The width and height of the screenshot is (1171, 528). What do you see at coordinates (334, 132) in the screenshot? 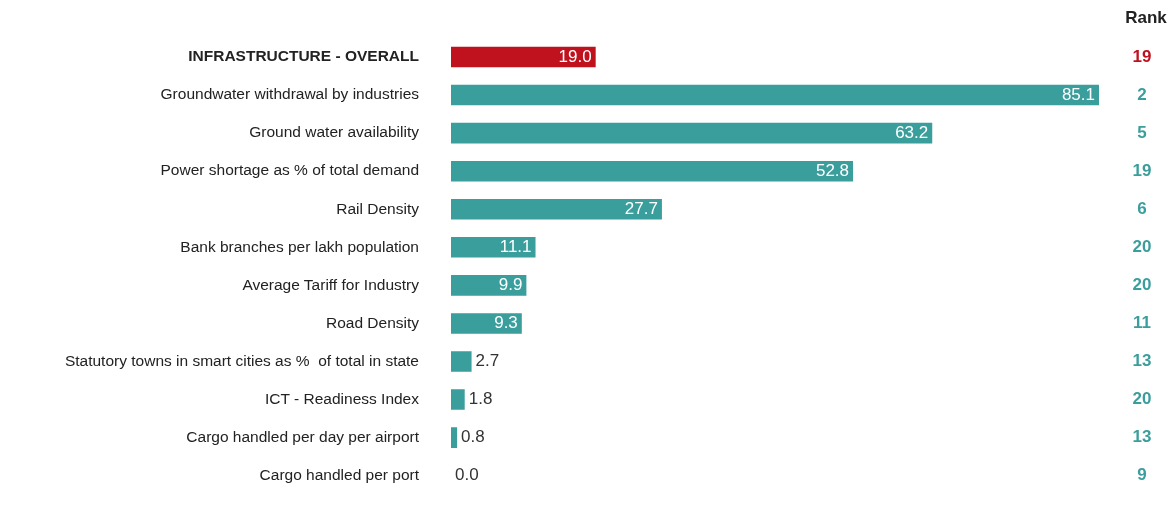
I see `y-tick-label: Ground water availability` at bounding box center [334, 132].